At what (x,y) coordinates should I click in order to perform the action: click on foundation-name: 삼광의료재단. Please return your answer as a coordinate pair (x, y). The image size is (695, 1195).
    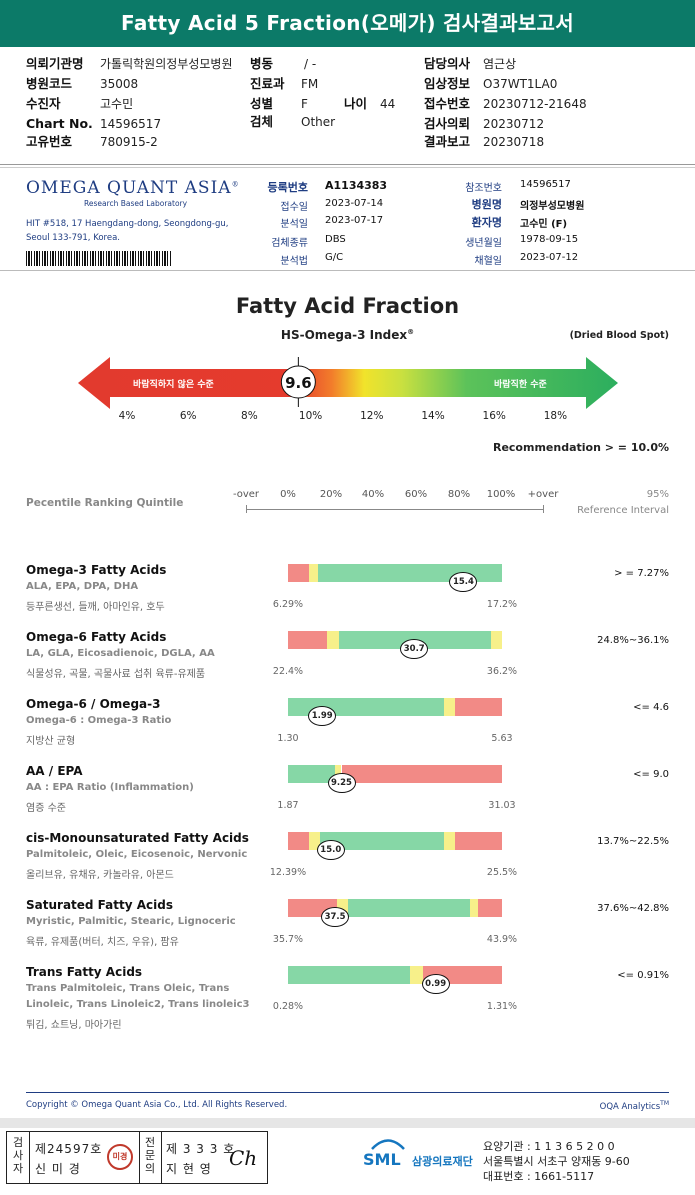
    Looking at the image, I should click on (442, 1161).